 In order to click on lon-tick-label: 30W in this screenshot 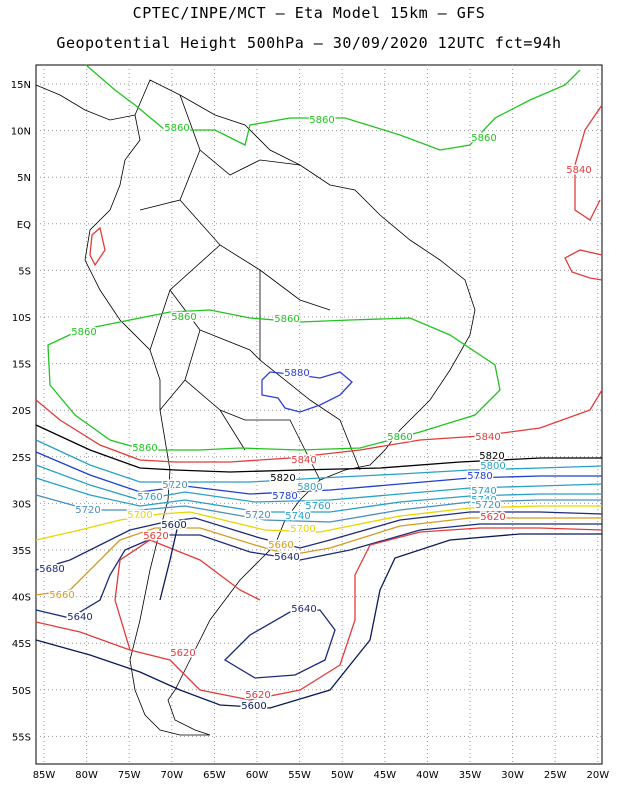, I will do `click(512, 775)`.